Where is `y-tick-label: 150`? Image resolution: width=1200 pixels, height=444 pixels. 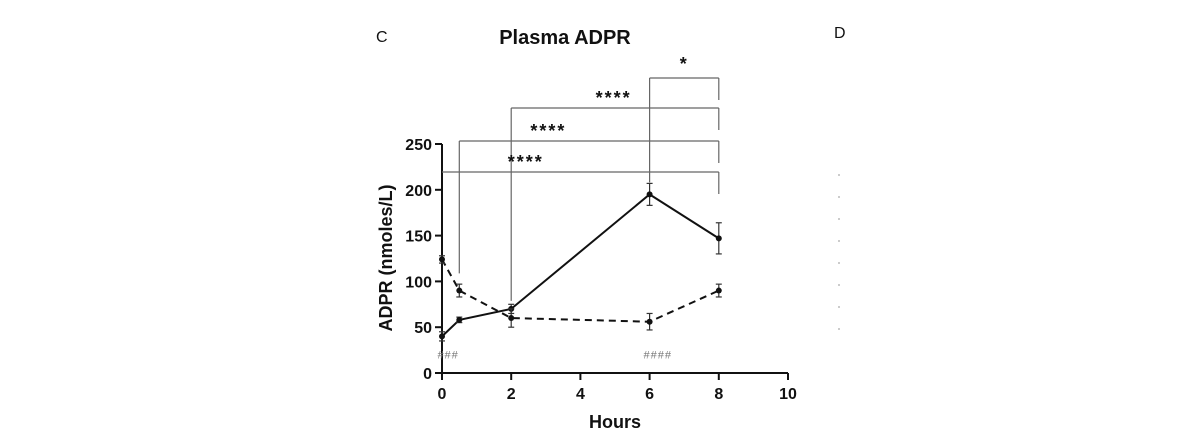
y-tick-label: 150 is located at coordinates (418, 237).